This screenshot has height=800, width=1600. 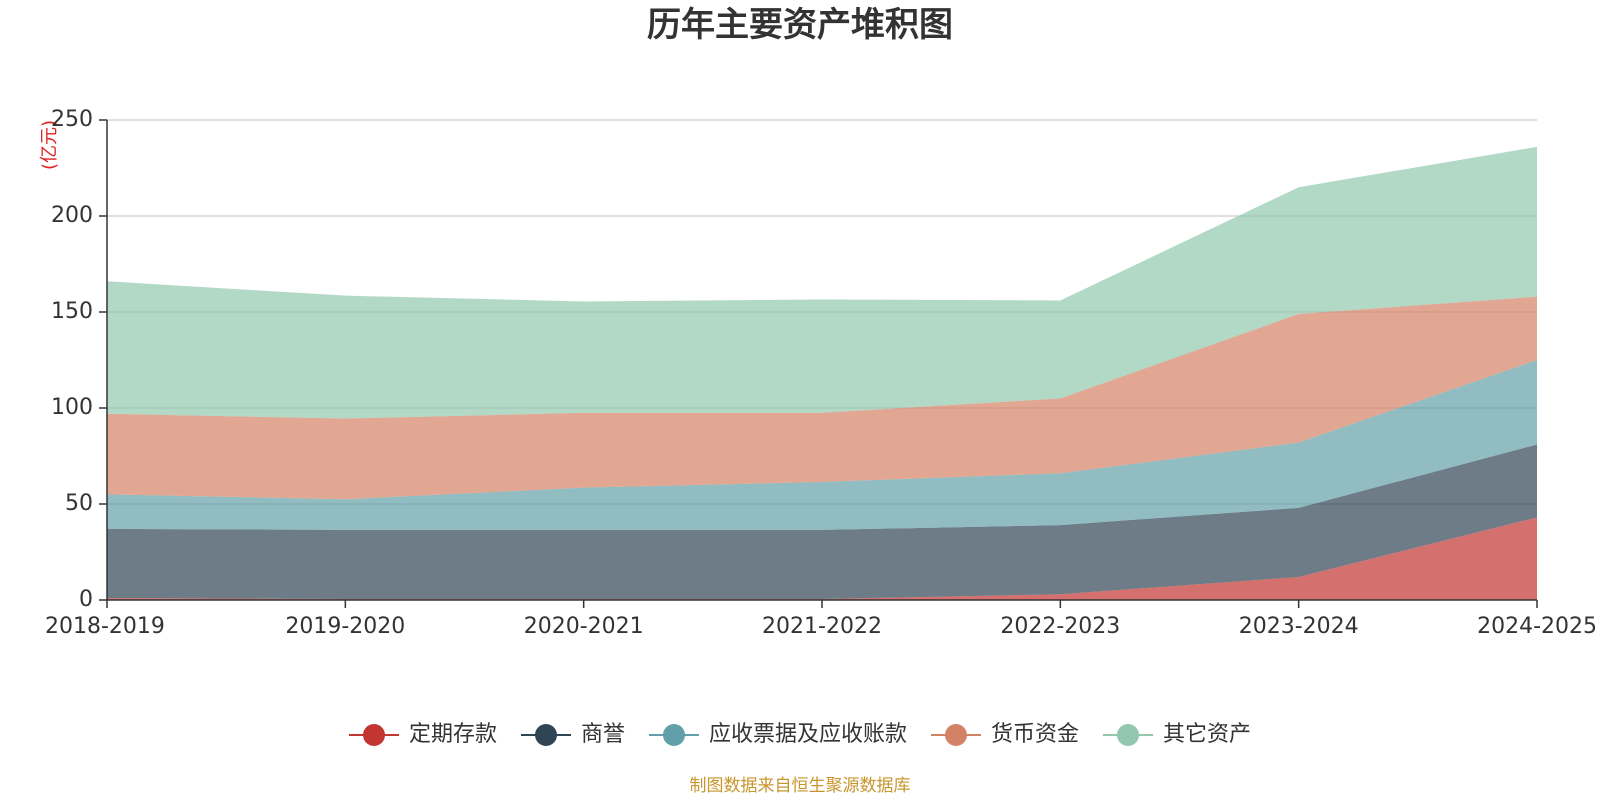 I want to click on legend: 定期存款 商誉 应收票据及应收账款 货币资金 其它资产, so click(x=800, y=734).